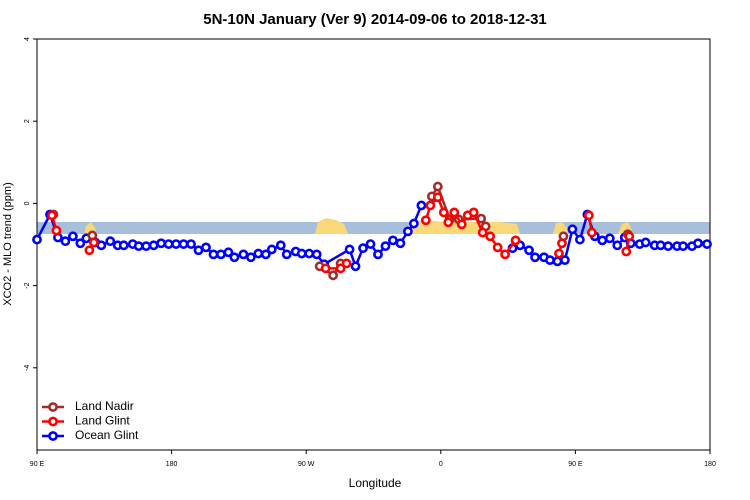  I want to click on y-tick-label: -4, so click(27, 368).